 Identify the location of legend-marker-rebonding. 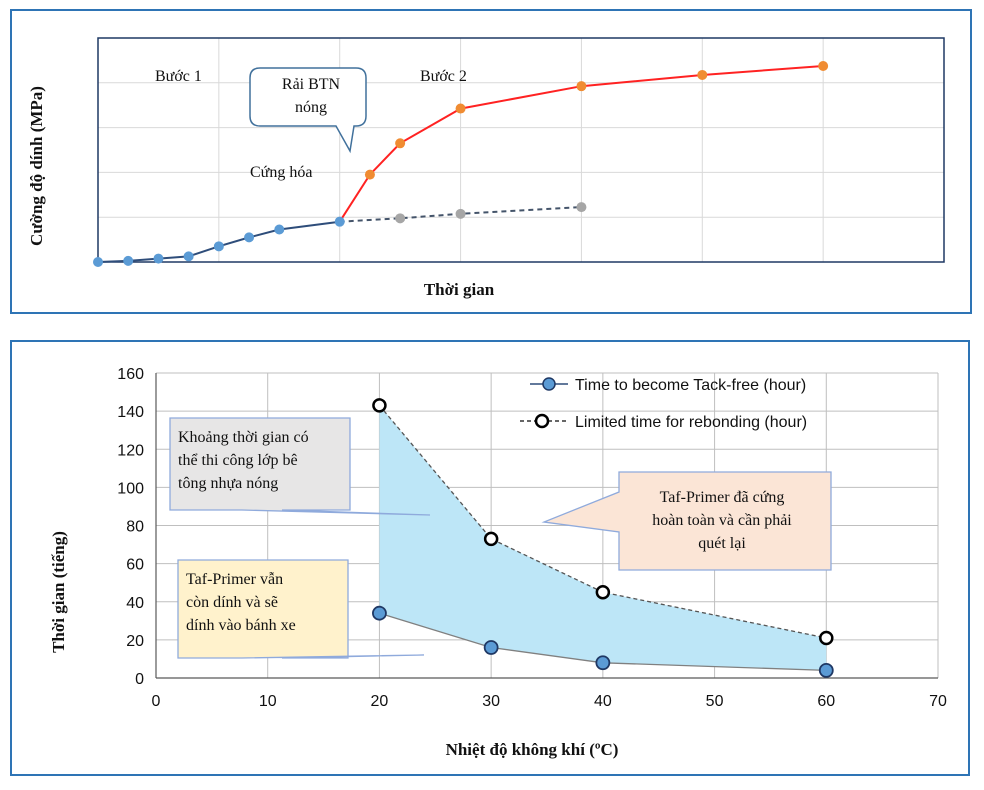
(542, 421).